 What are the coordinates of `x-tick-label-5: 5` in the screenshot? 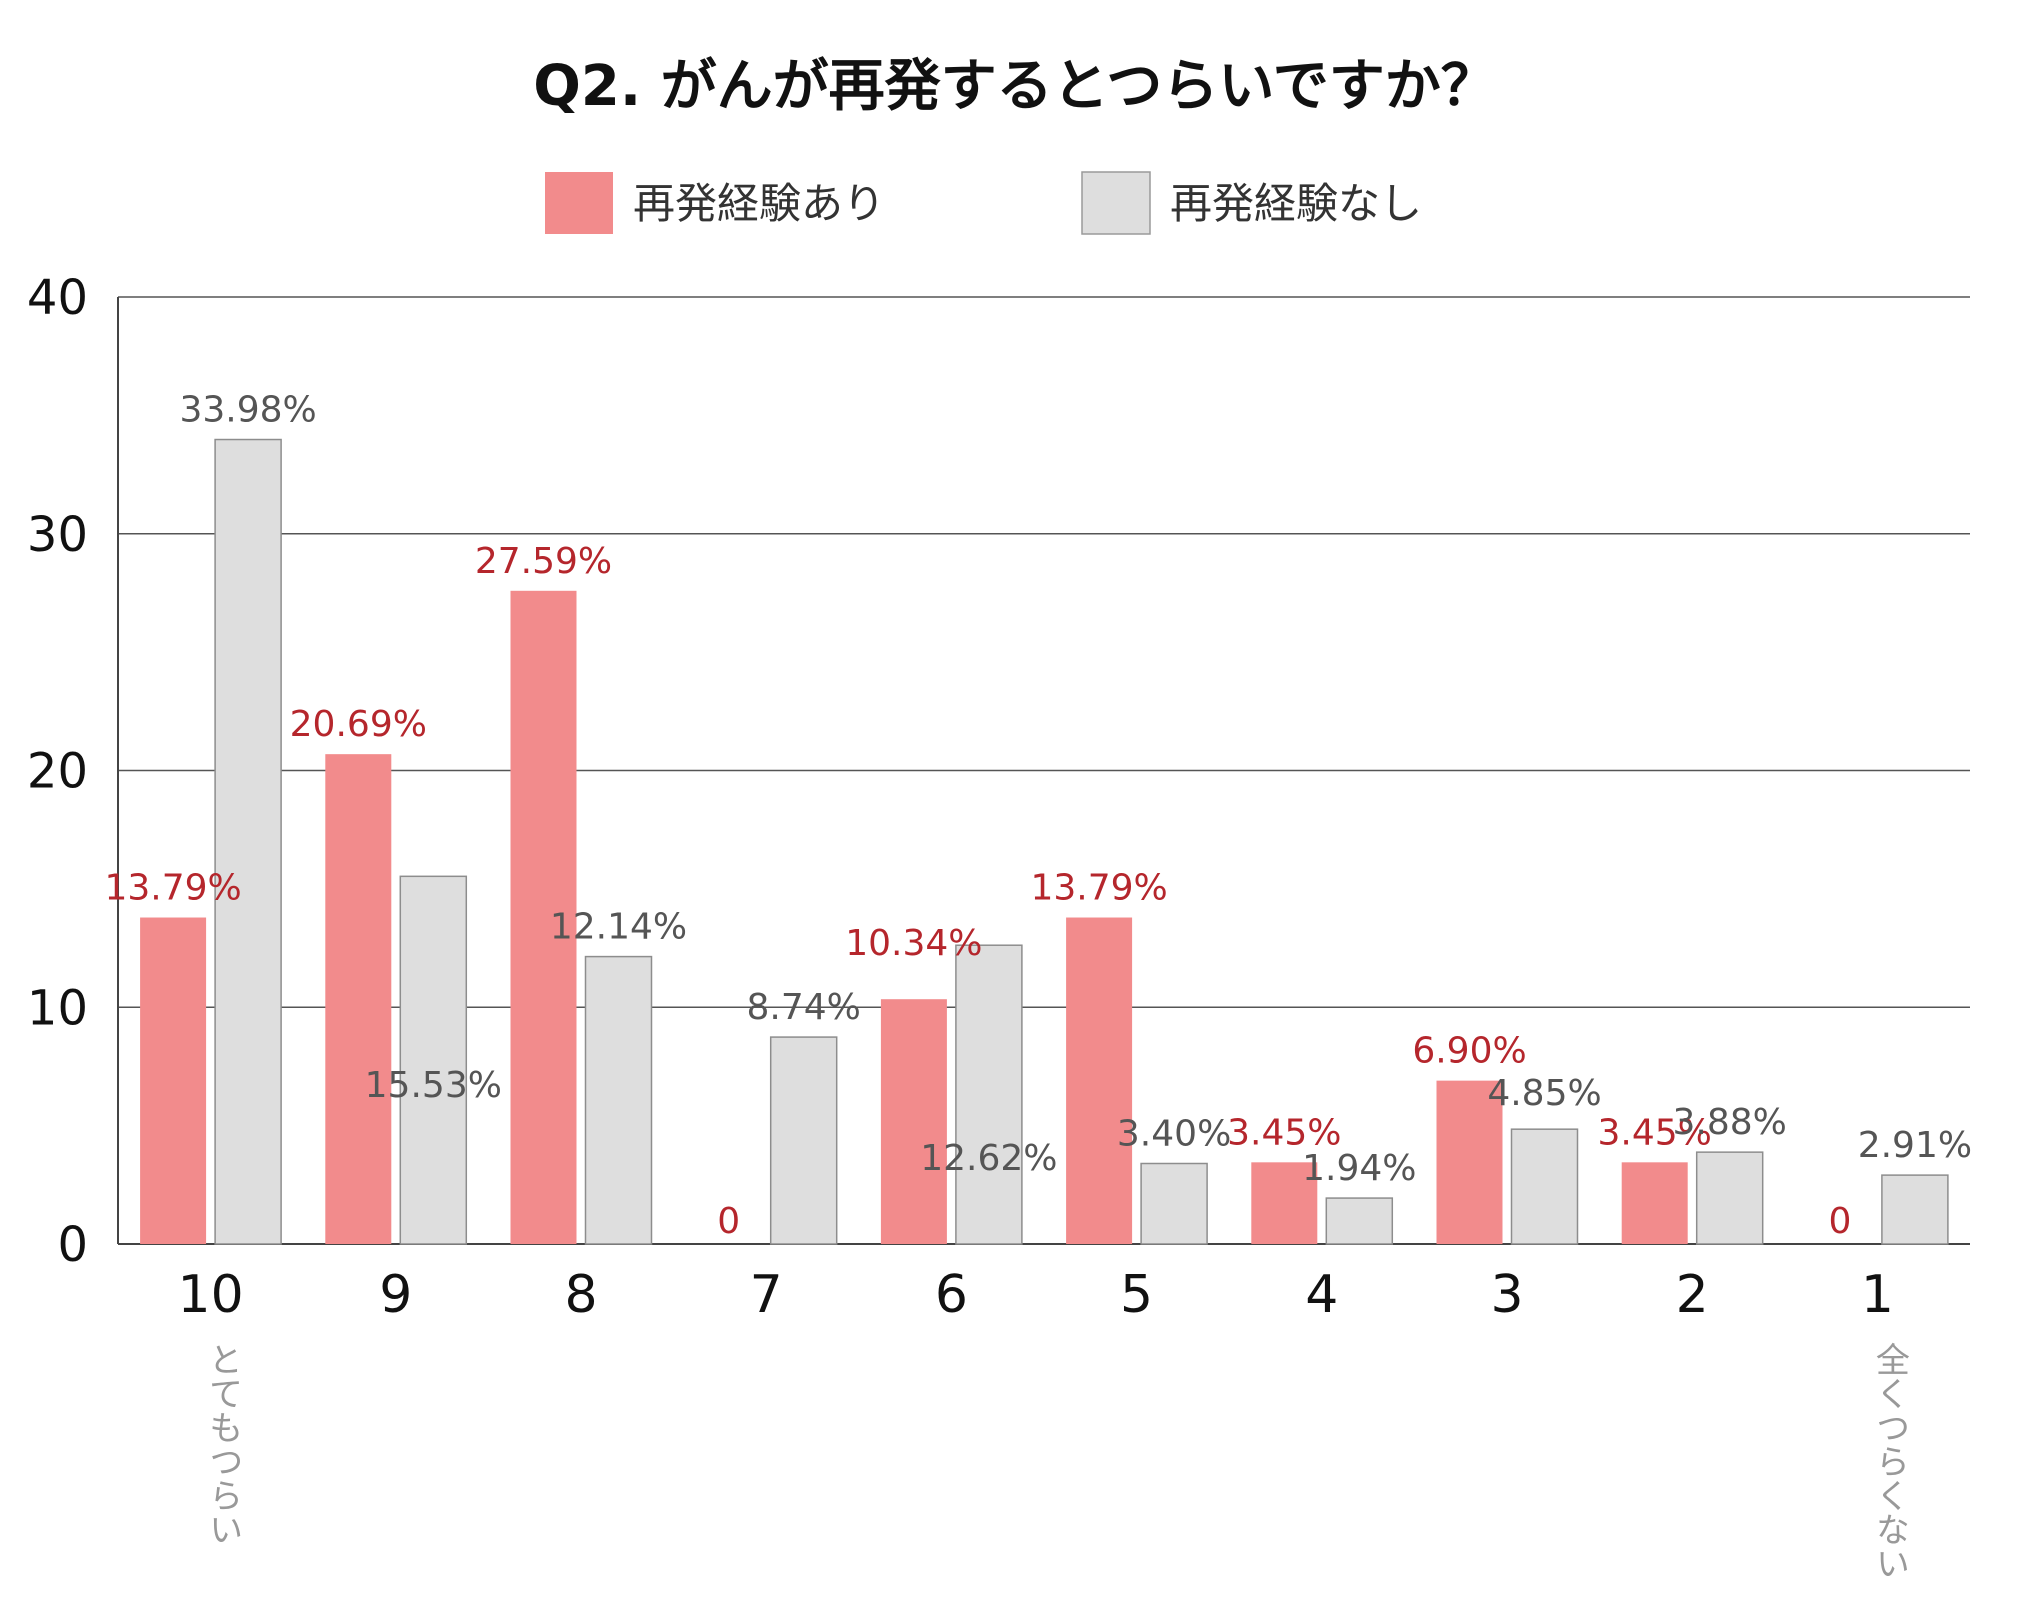 It's located at (1136, 1295).